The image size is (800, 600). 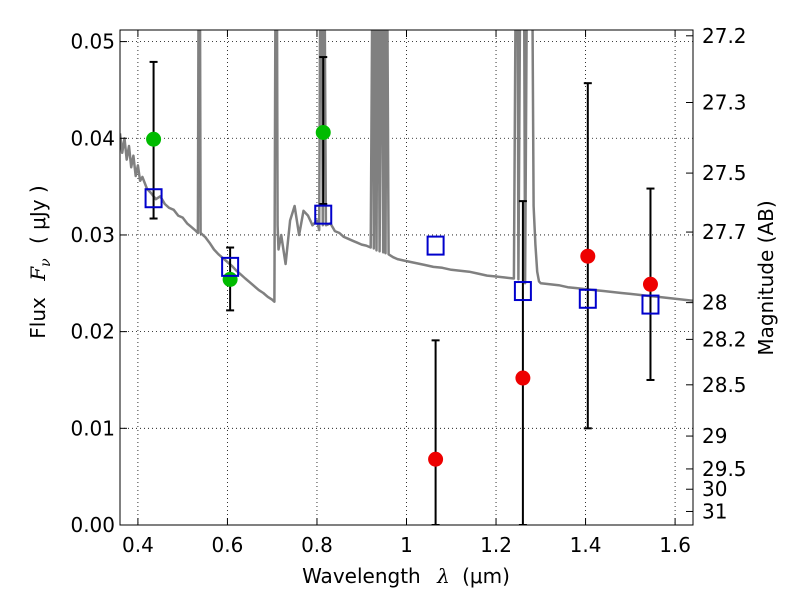 What do you see at coordinates (586, 545) in the screenshot?
I see `x-tick-label: 1.4` at bounding box center [586, 545].